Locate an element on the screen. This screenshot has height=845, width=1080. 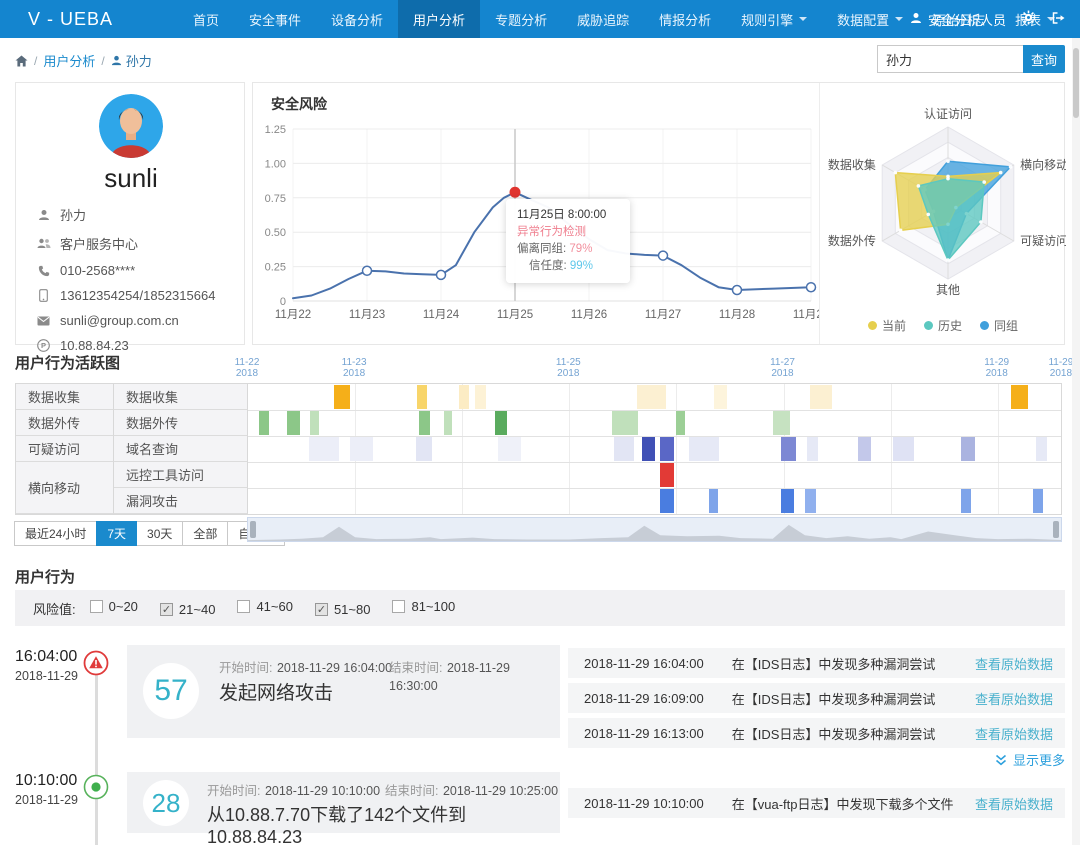
minimap-handle-right is located at coordinates (1056, 529).